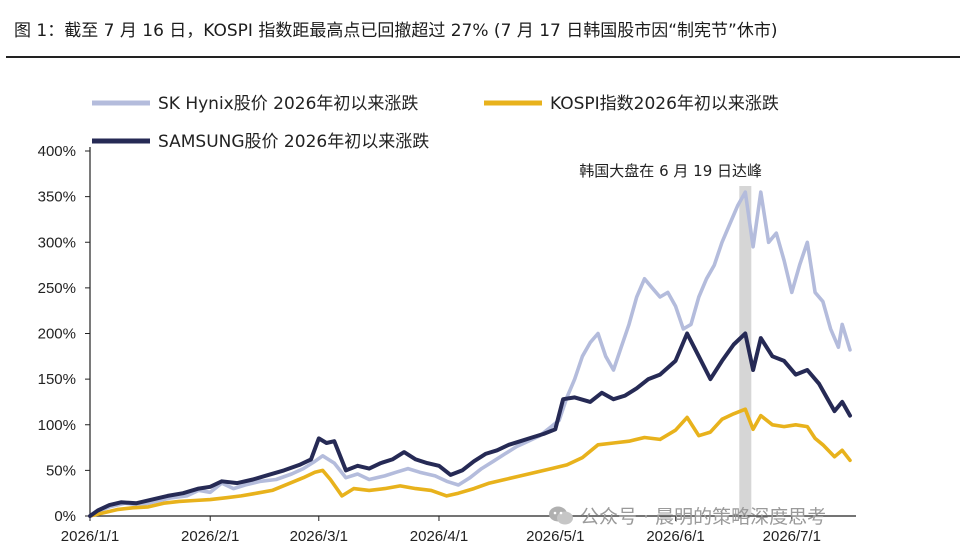  Describe the element at coordinates (65, 516) in the screenshot. I see `y-tick-label: 0%` at that location.